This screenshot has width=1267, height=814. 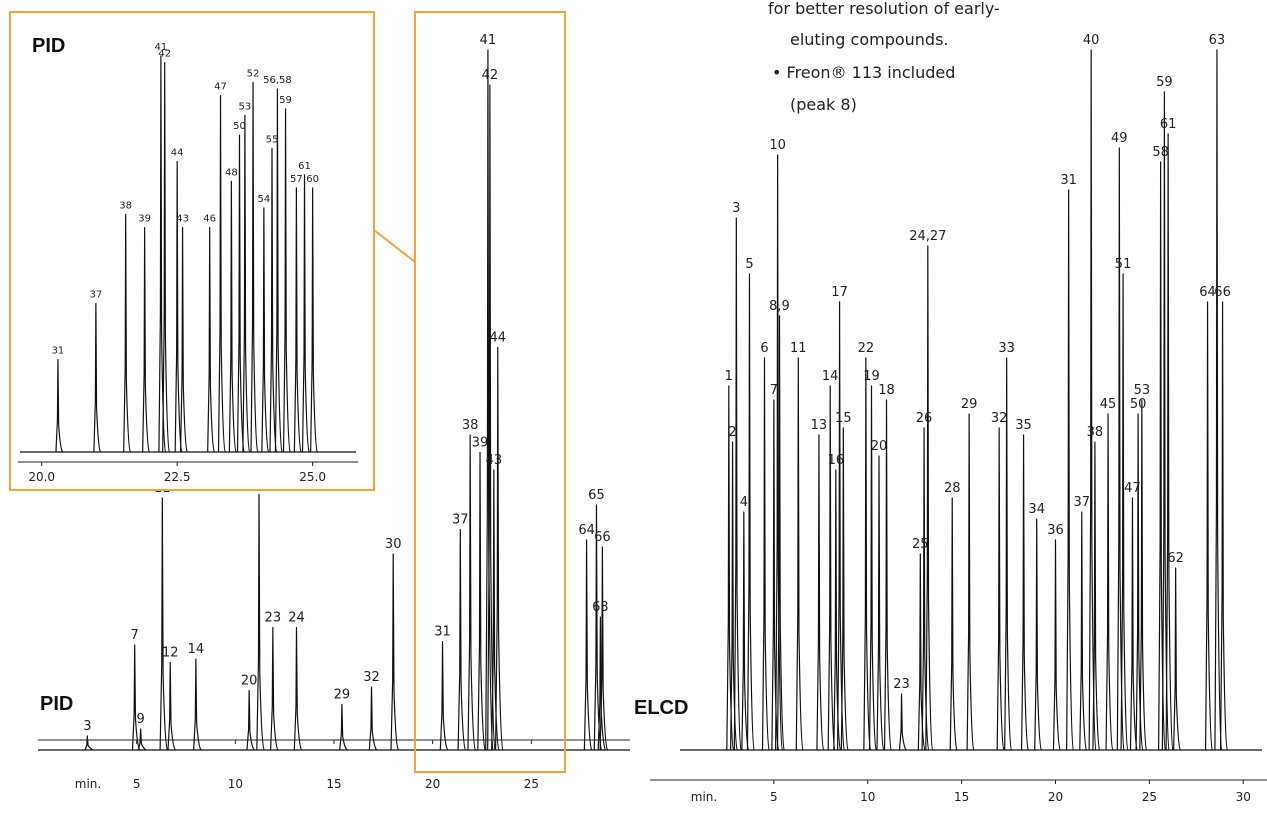 I want to click on elcd-peak-label-31-30: 31, so click(x=1068, y=180).